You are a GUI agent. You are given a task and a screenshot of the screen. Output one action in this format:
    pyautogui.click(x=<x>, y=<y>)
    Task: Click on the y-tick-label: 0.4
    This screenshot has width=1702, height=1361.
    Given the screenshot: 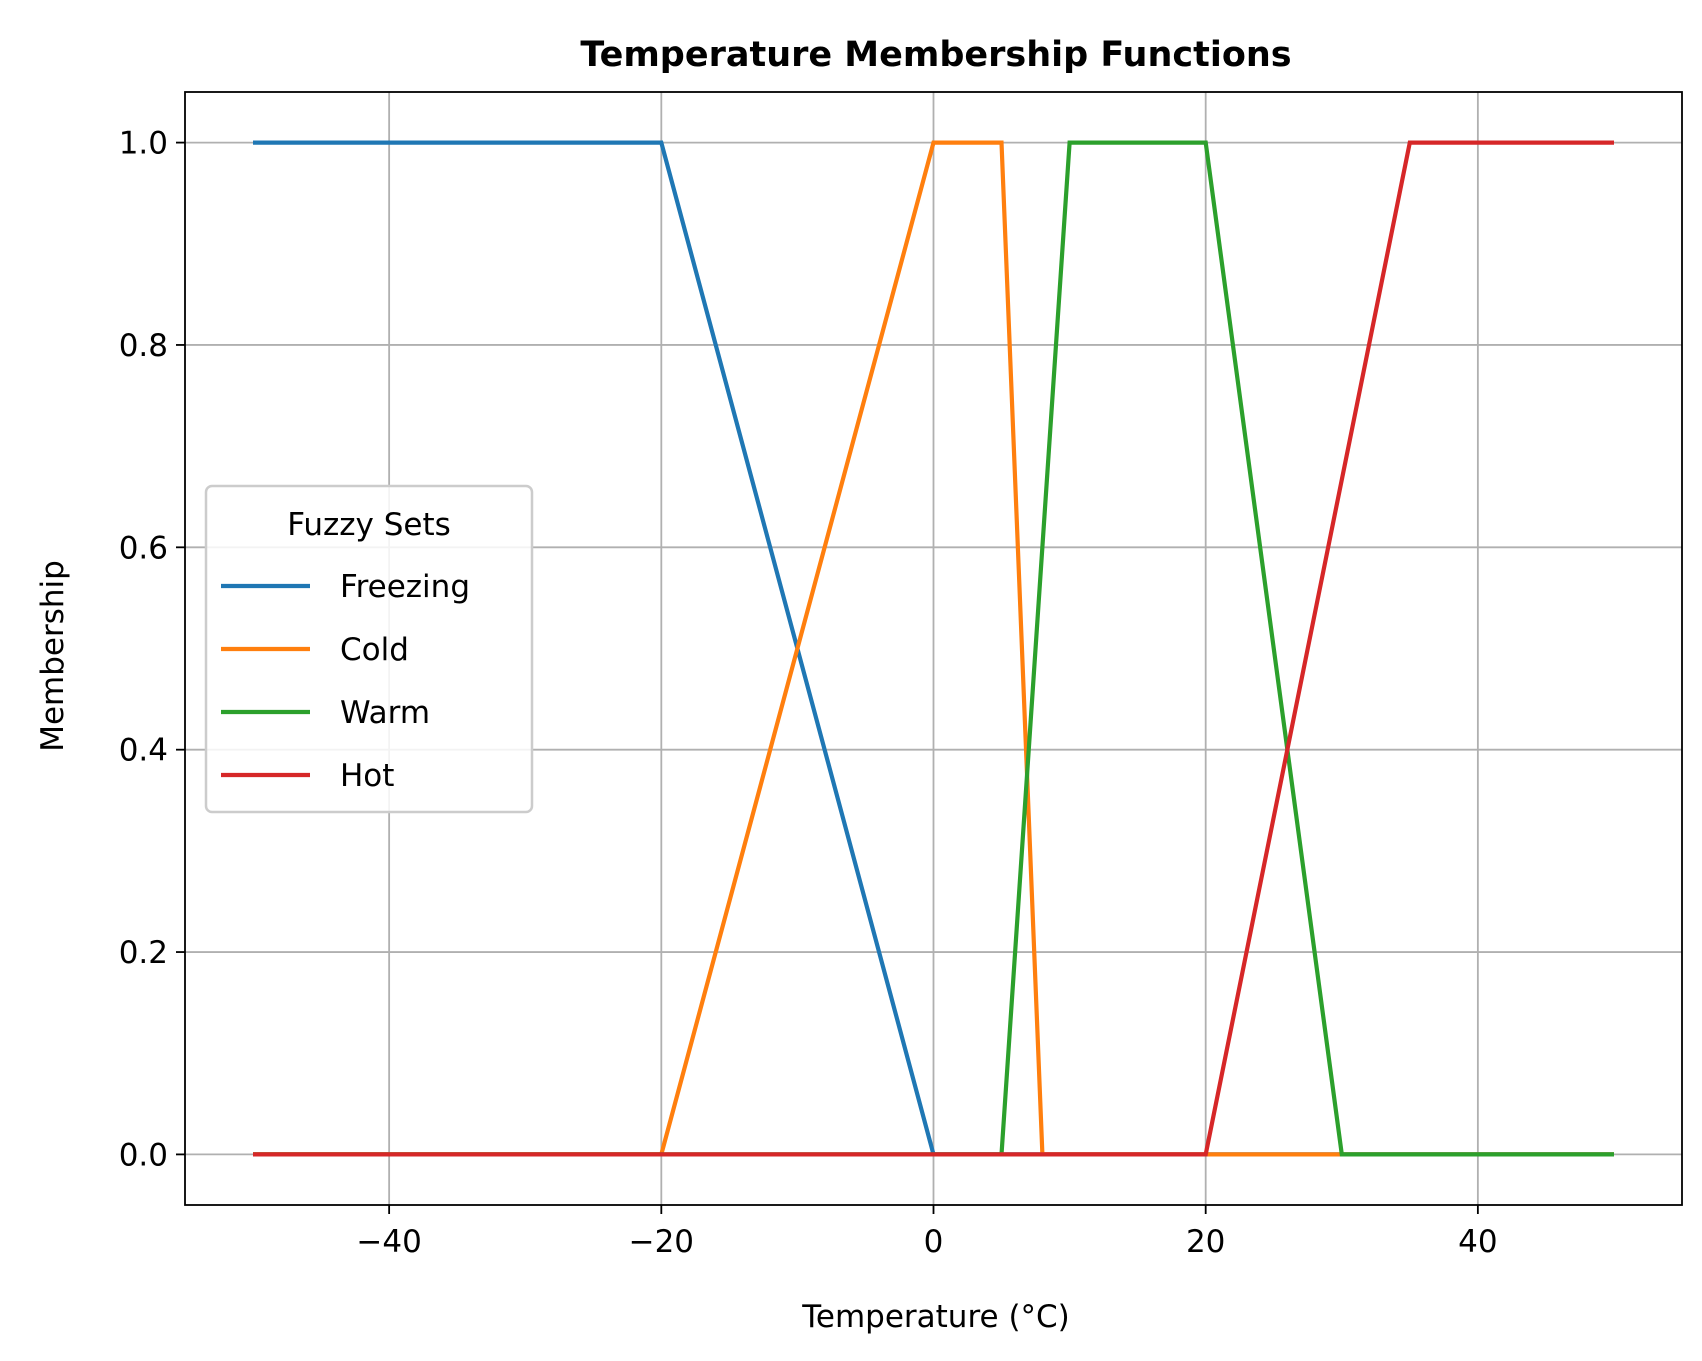 What is the action you would take?
    pyautogui.click(x=143, y=751)
    